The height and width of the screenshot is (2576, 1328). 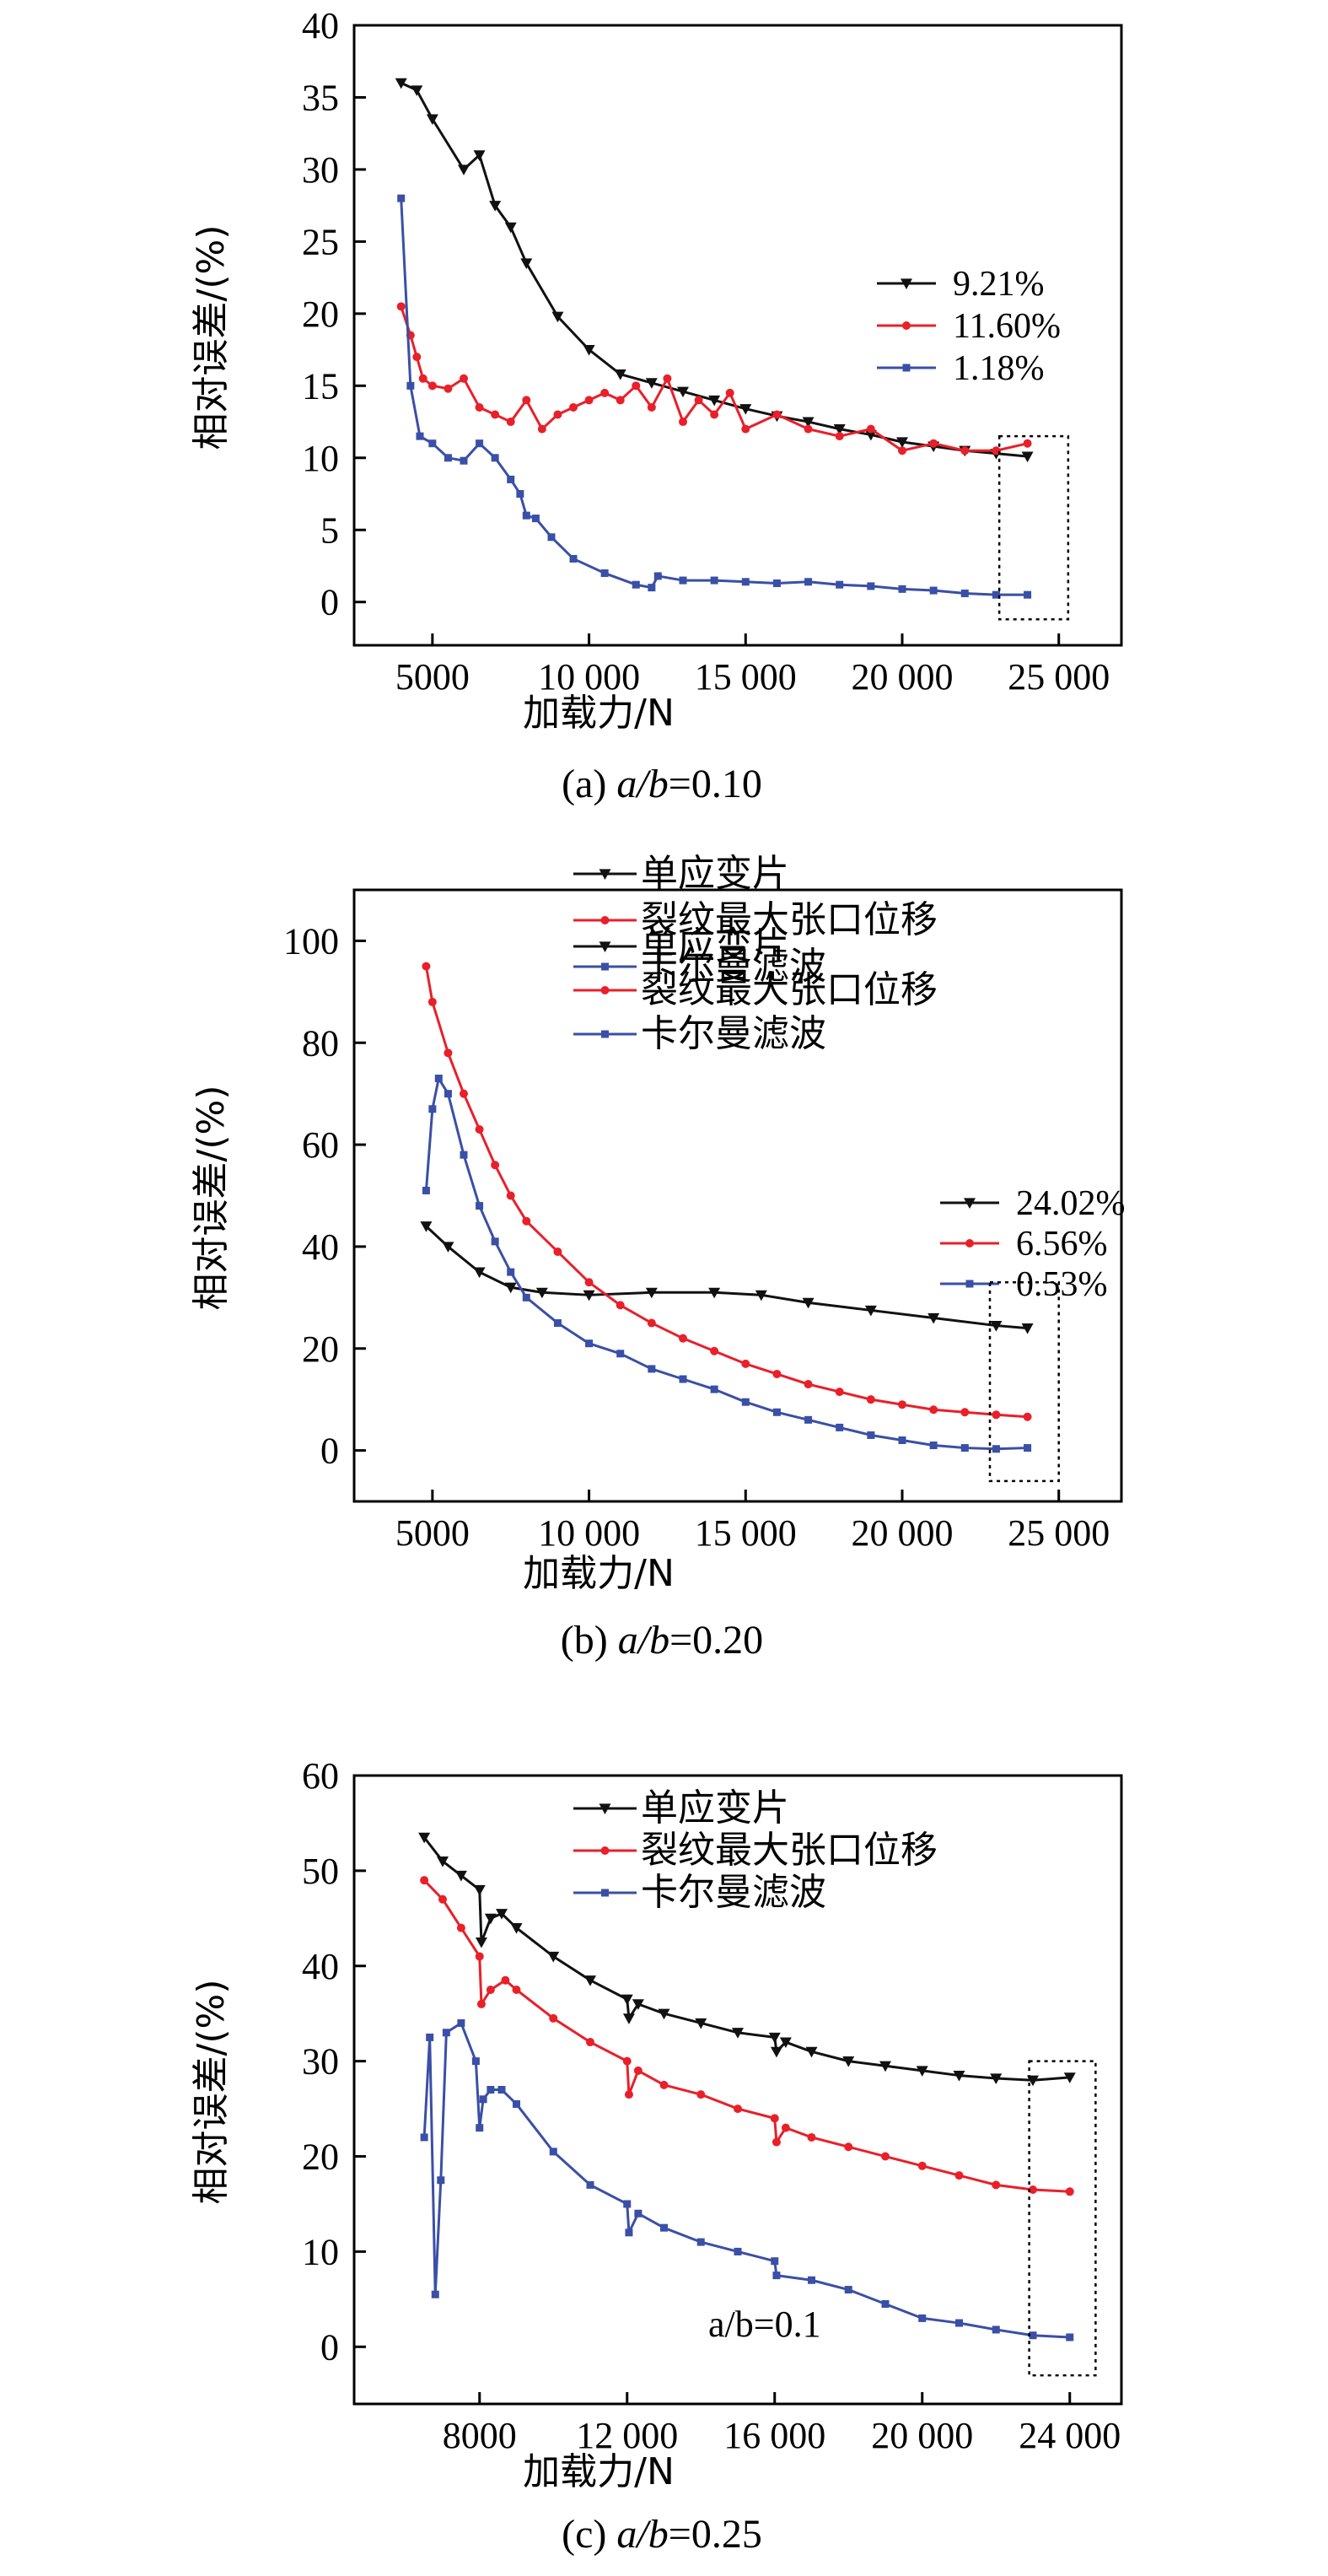 What do you see at coordinates (715, 945) in the screenshot?
I see `legend-entry-0: 单应变片` at bounding box center [715, 945].